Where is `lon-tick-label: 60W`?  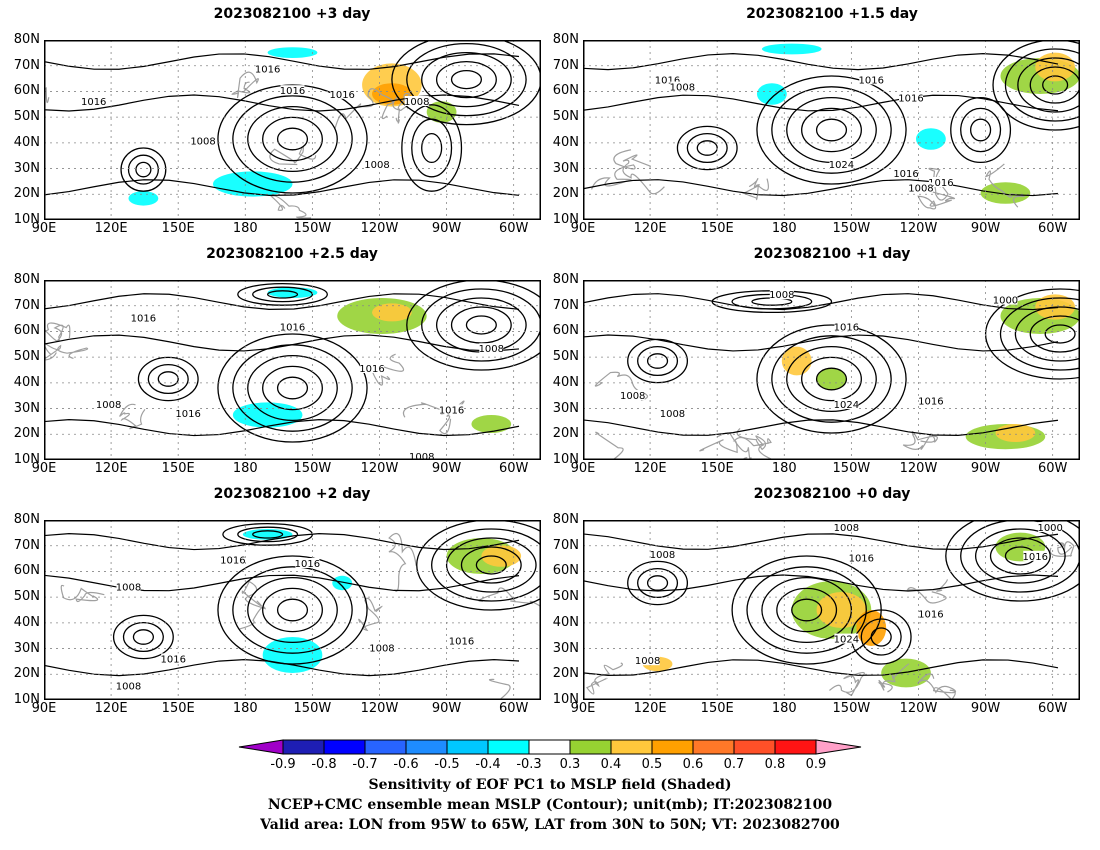
lon-tick-label: 60W is located at coordinates (513, 708).